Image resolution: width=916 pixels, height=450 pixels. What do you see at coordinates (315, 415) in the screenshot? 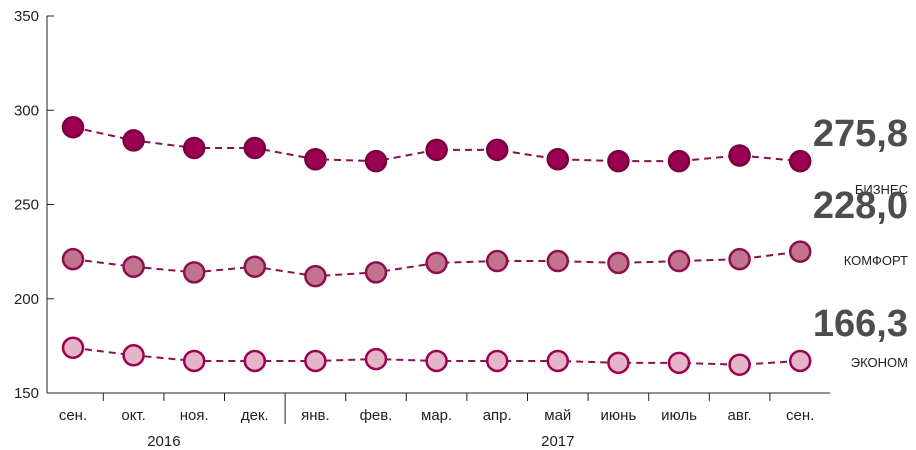
I see `x-tick-label: янв.` at bounding box center [315, 415].